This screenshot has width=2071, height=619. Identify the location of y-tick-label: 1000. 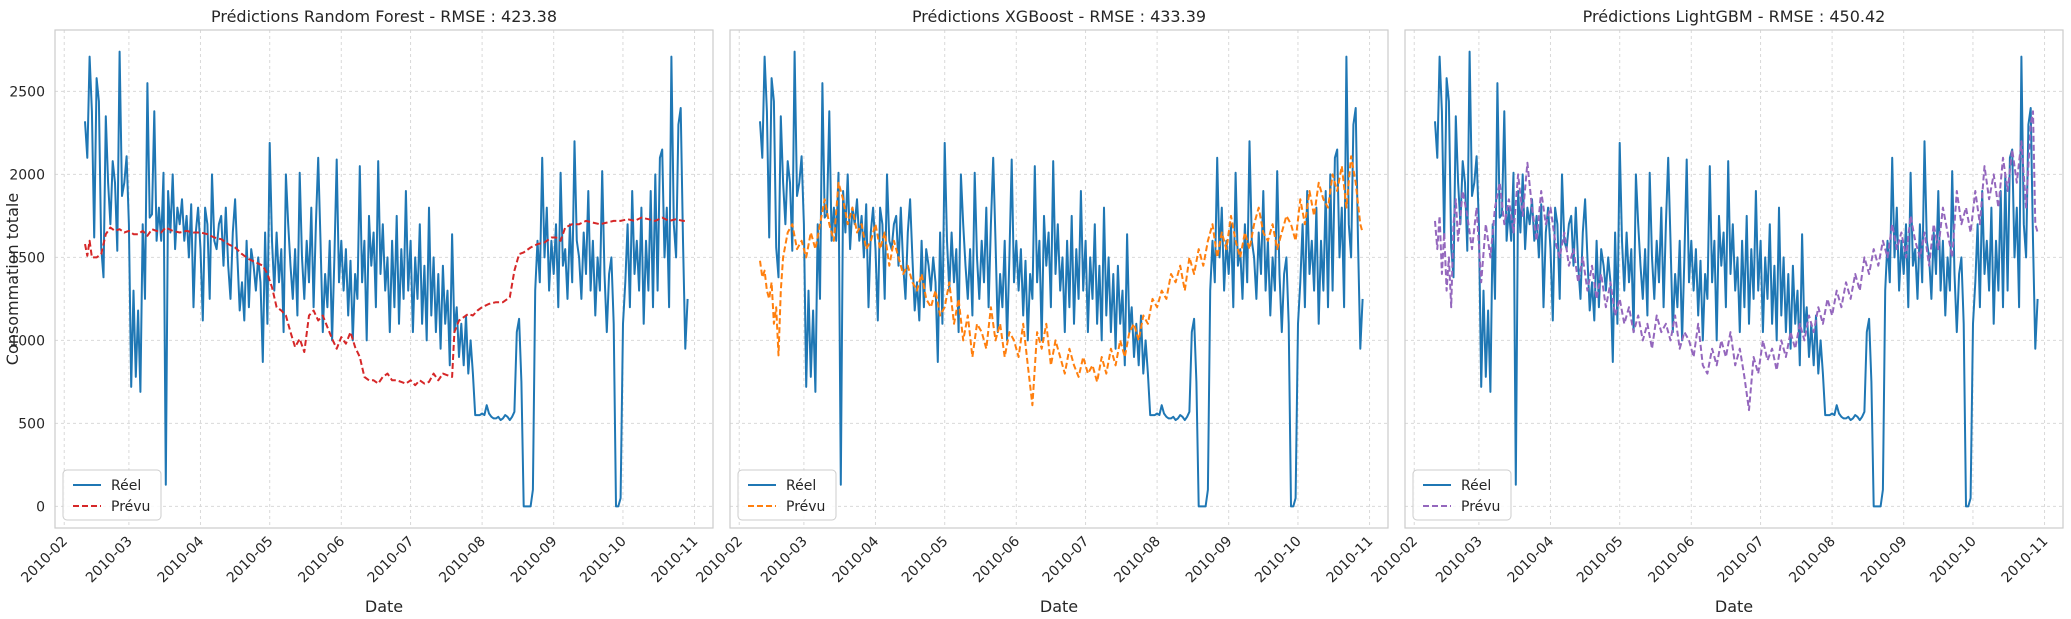
(27, 341).